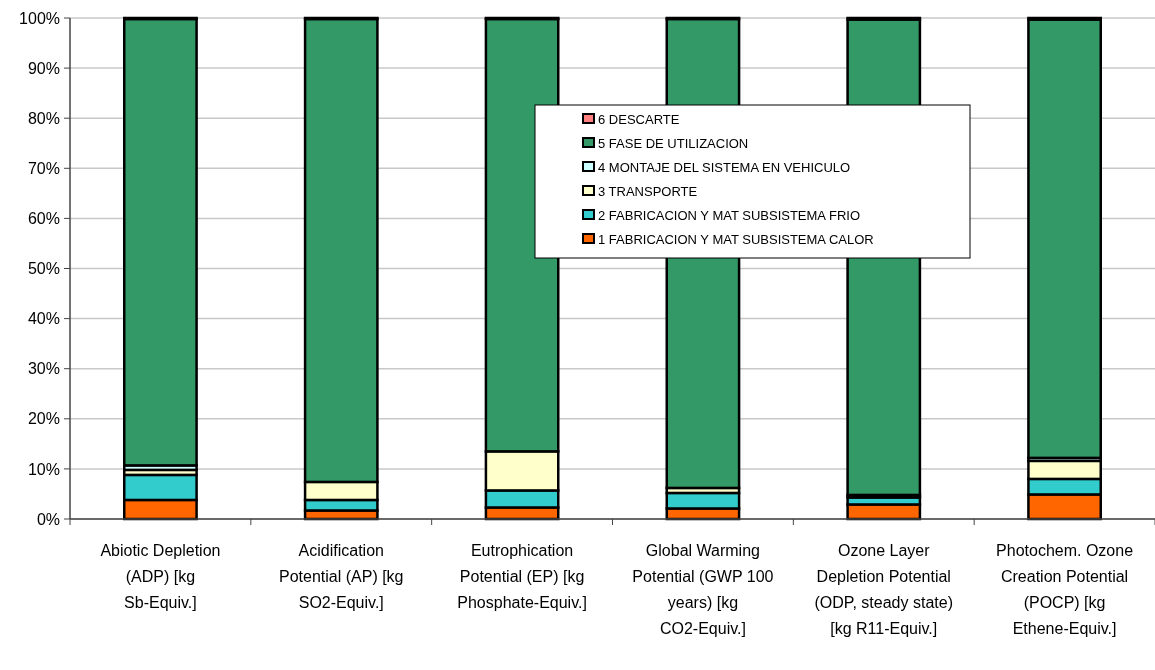 Image resolution: width=1155 pixels, height=670 pixels. What do you see at coordinates (1065, 589) in the screenshot?
I see `x-tick-label: Photochem. Ozone Creation Potential (POCP) [kg Ethene-Equiv.]` at bounding box center [1065, 589].